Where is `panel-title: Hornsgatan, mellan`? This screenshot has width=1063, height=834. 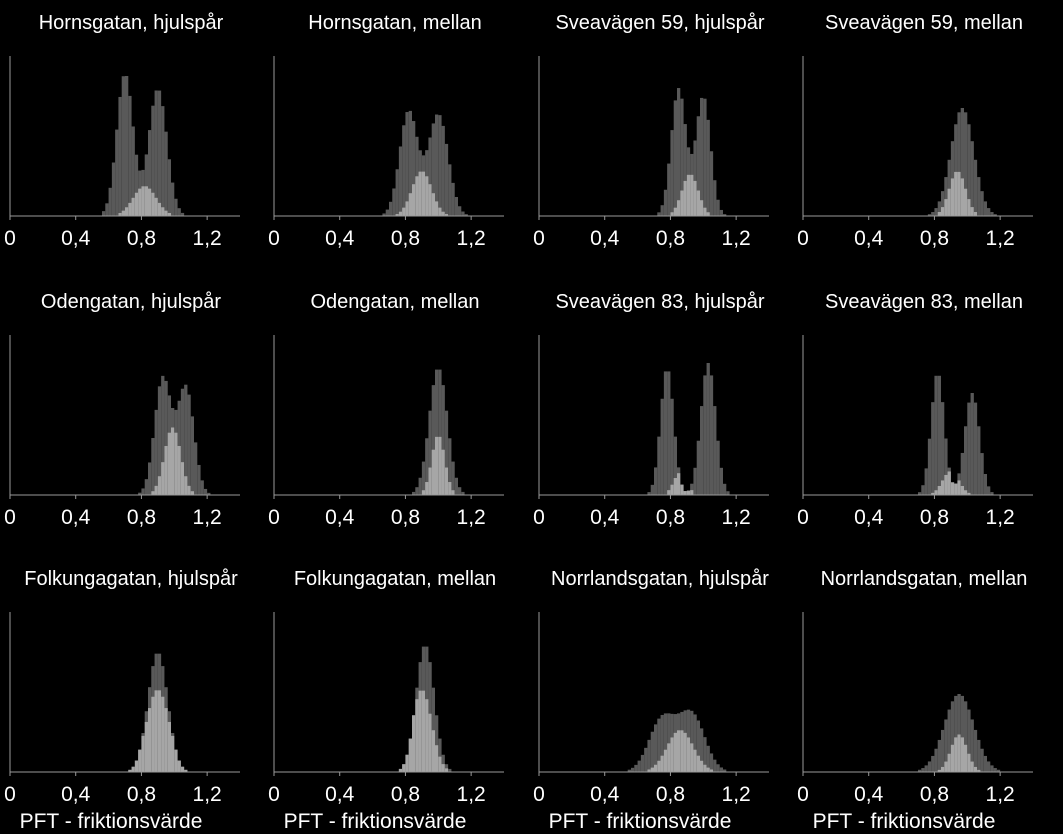 panel-title: Hornsgatan, mellan is located at coordinates (394, 23).